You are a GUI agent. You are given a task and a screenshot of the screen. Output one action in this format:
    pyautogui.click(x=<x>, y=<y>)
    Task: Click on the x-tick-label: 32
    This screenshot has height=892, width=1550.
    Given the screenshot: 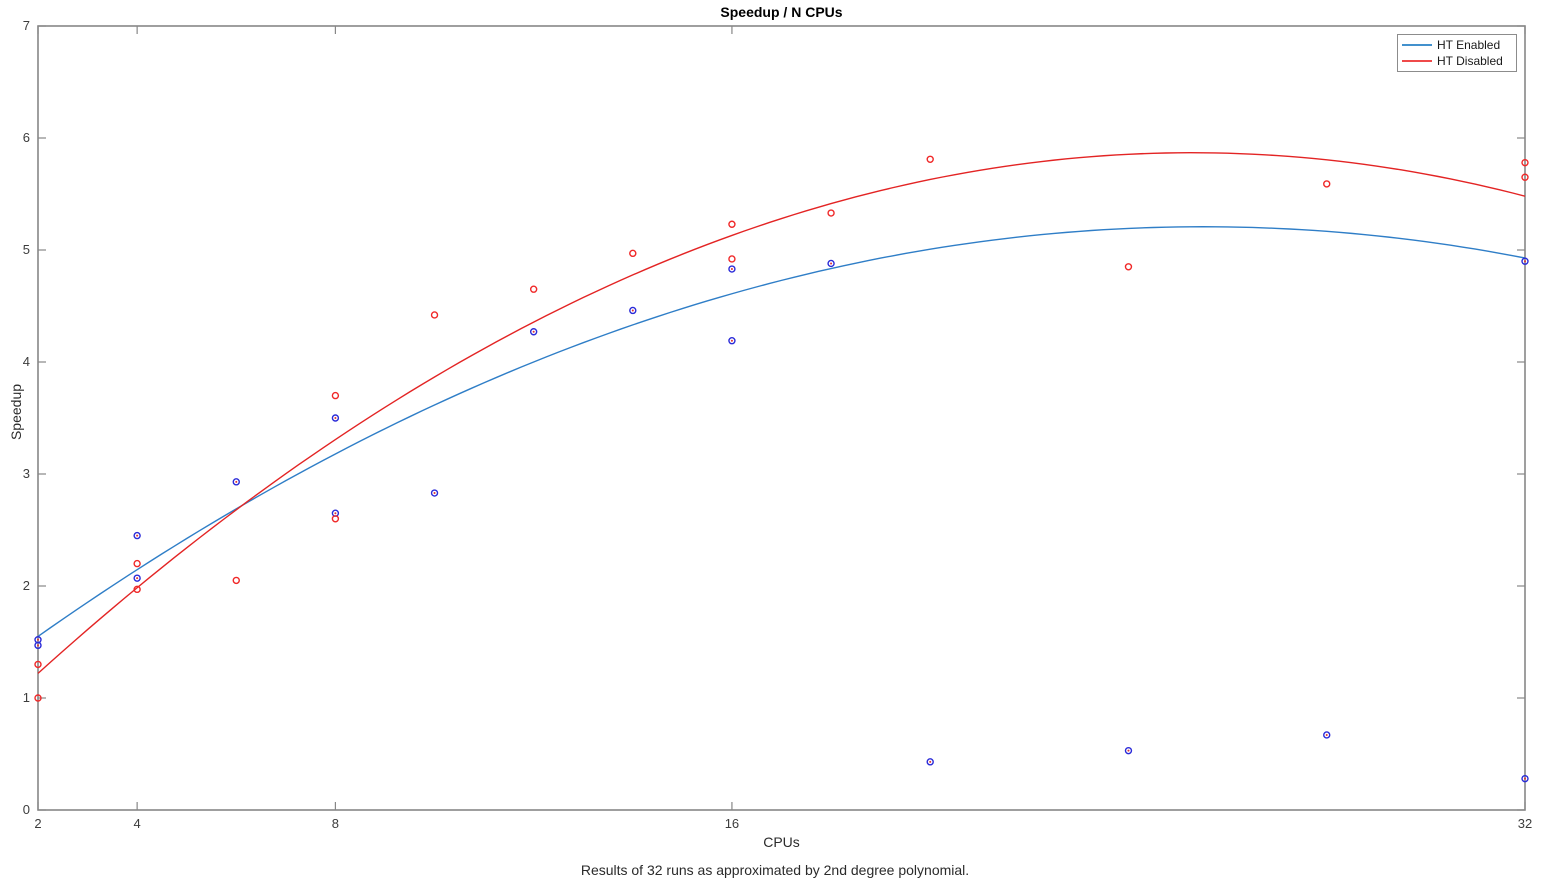 What is the action you would take?
    pyautogui.click(x=1525, y=823)
    